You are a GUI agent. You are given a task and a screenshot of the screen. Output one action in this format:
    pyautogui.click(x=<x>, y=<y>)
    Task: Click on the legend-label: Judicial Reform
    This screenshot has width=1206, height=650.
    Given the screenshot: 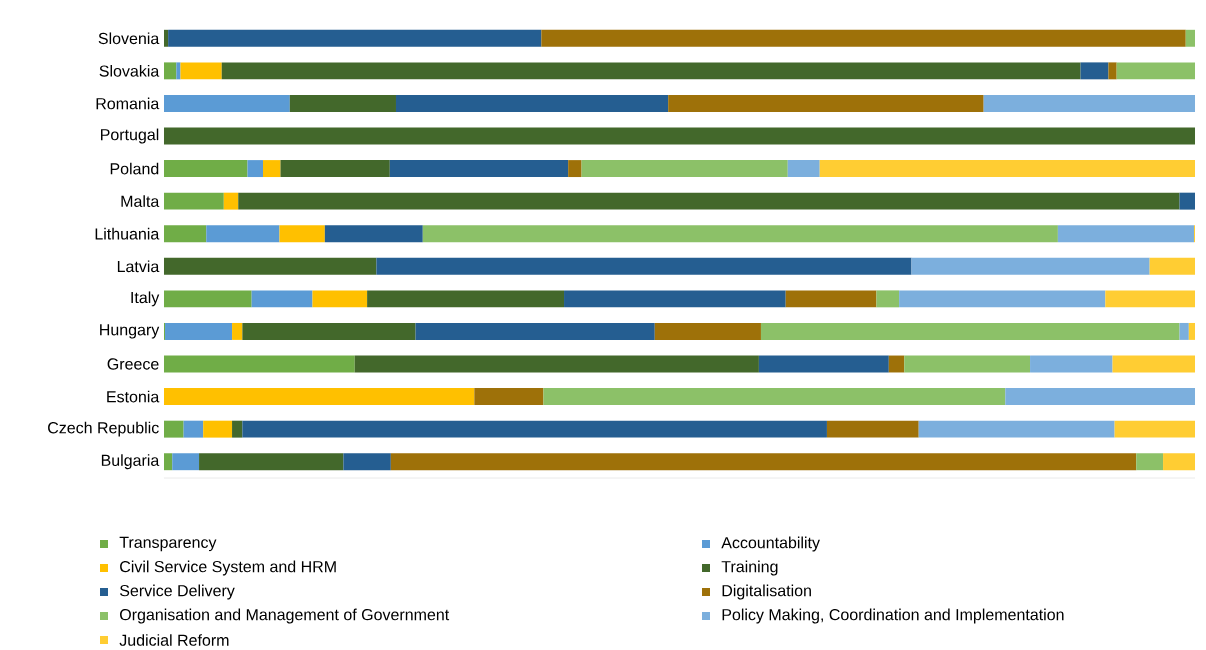 What is the action you would take?
    pyautogui.click(x=174, y=640)
    